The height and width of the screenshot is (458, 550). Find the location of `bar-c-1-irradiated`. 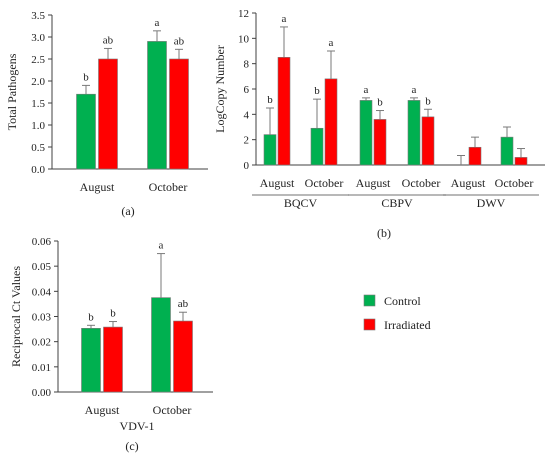

bar-c-1-irradiated is located at coordinates (183, 356).